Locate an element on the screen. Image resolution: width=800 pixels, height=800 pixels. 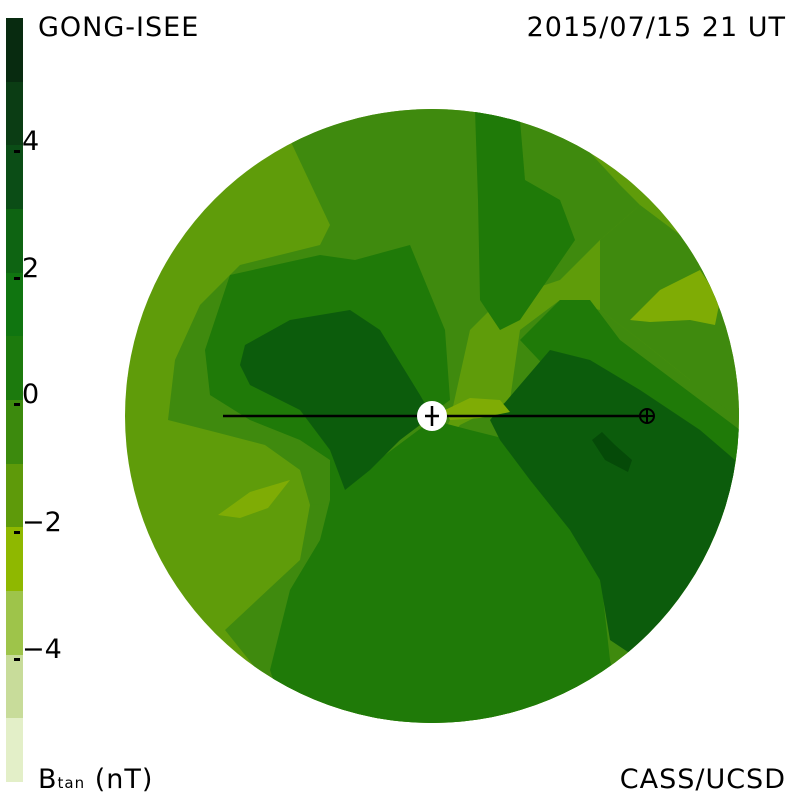
field-region is located at coordinates (336, 400).